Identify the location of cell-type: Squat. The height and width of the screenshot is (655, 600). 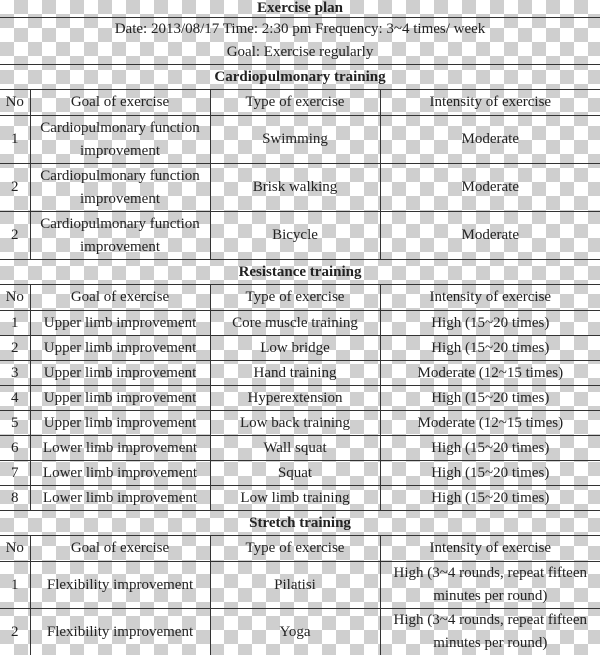
(295, 473).